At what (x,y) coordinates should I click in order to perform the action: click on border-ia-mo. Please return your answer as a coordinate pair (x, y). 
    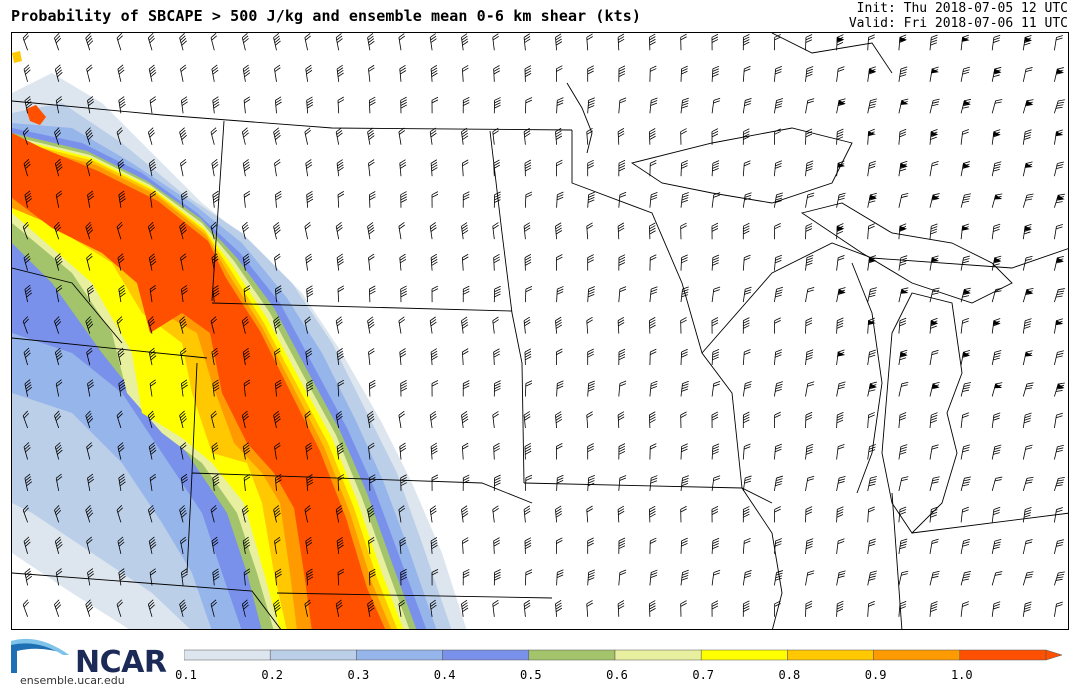
    Looking at the image, I should click on (648, 493).